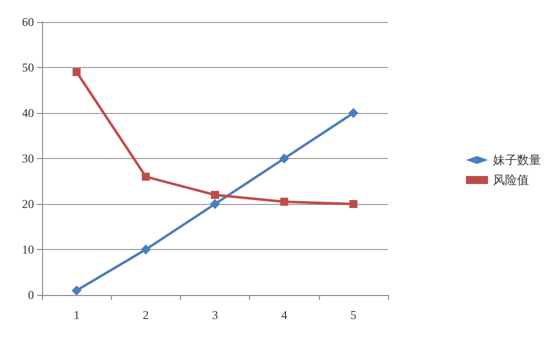  I want to click on legend-label: 妹子数量, so click(517, 160).